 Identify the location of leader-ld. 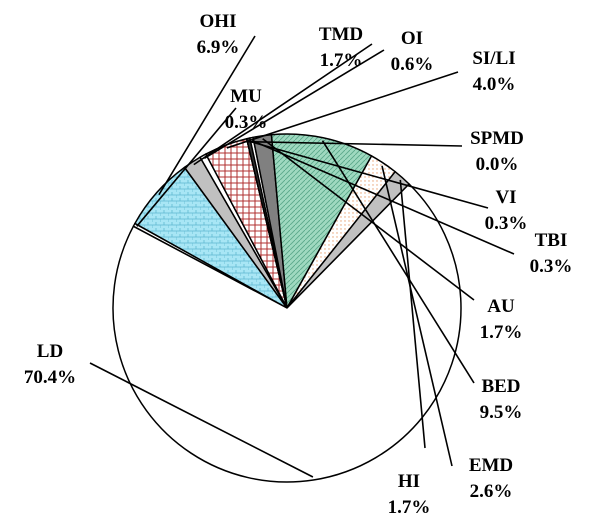
(201, 420).